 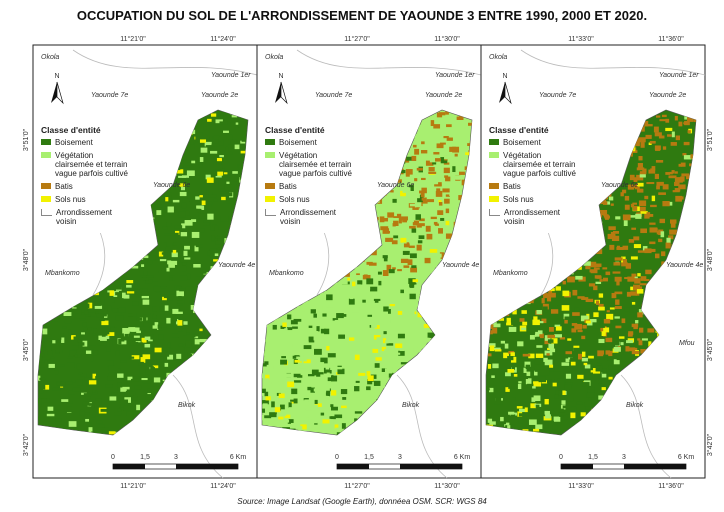 I want to click on coord-label: 11°36'0", so click(x=671, y=486).